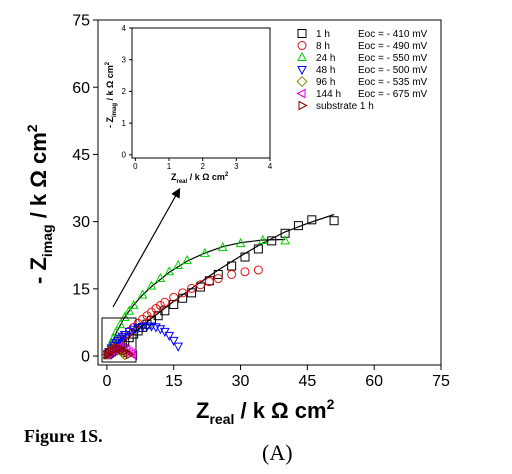 Image resolution: width=512 pixels, height=474 pixels. What do you see at coordinates (63, 436) in the screenshot?
I see `figure-label: Figure 1S.` at bounding box center [63, 436].